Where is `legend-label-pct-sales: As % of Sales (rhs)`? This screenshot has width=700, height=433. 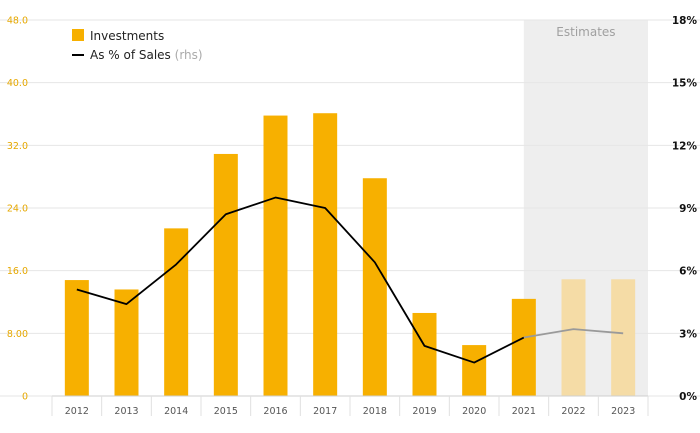 legend-label-pct-sales: As % of Sales (rhs) is located at coordinates (146, 55).